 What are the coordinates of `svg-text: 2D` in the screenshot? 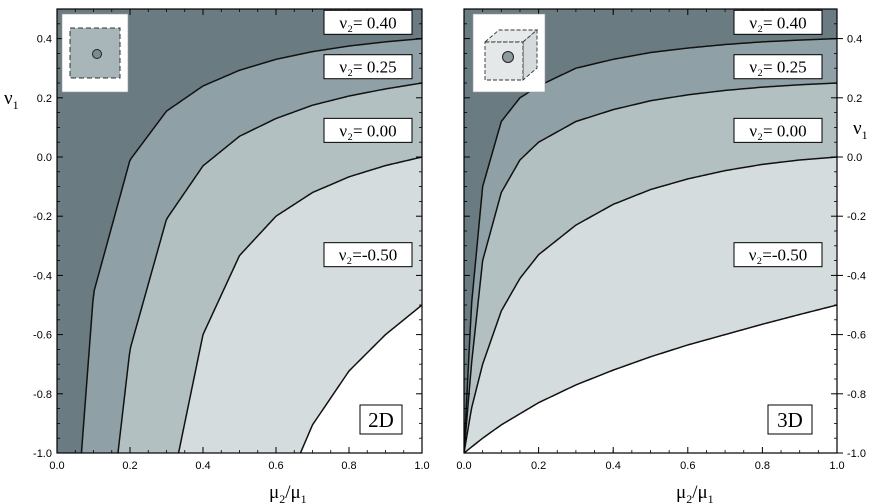 It's located at (381, 420).